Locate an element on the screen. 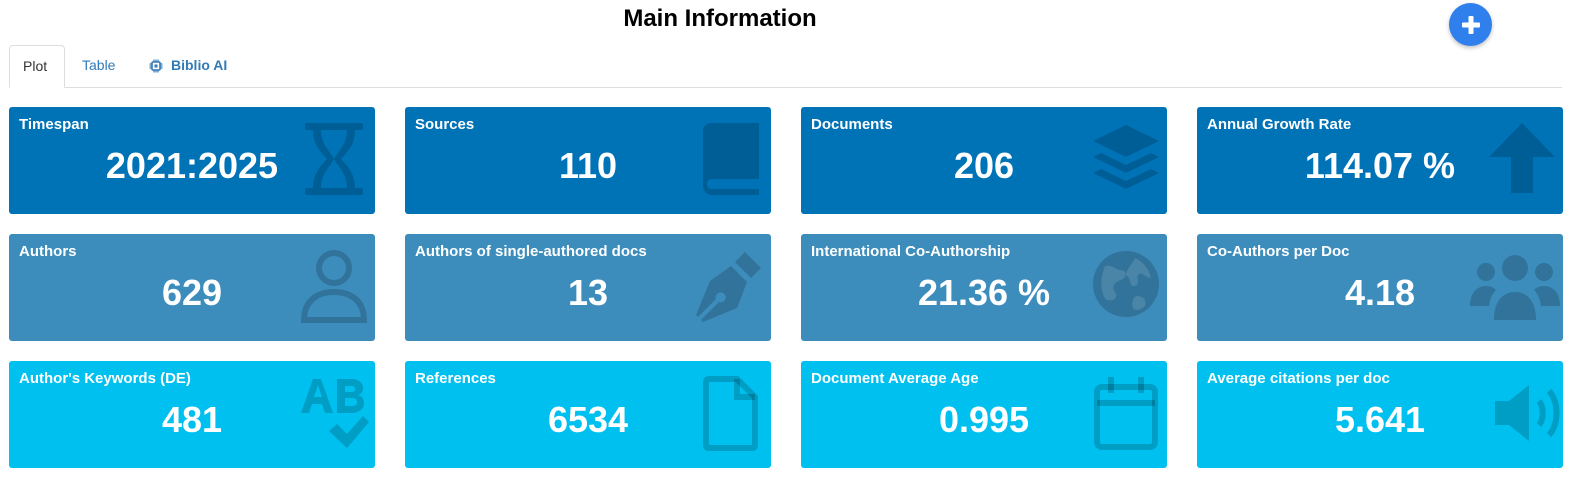 The width and height of the screenshot is (1588, 483). add-button is located at coordinates (1470, 24).